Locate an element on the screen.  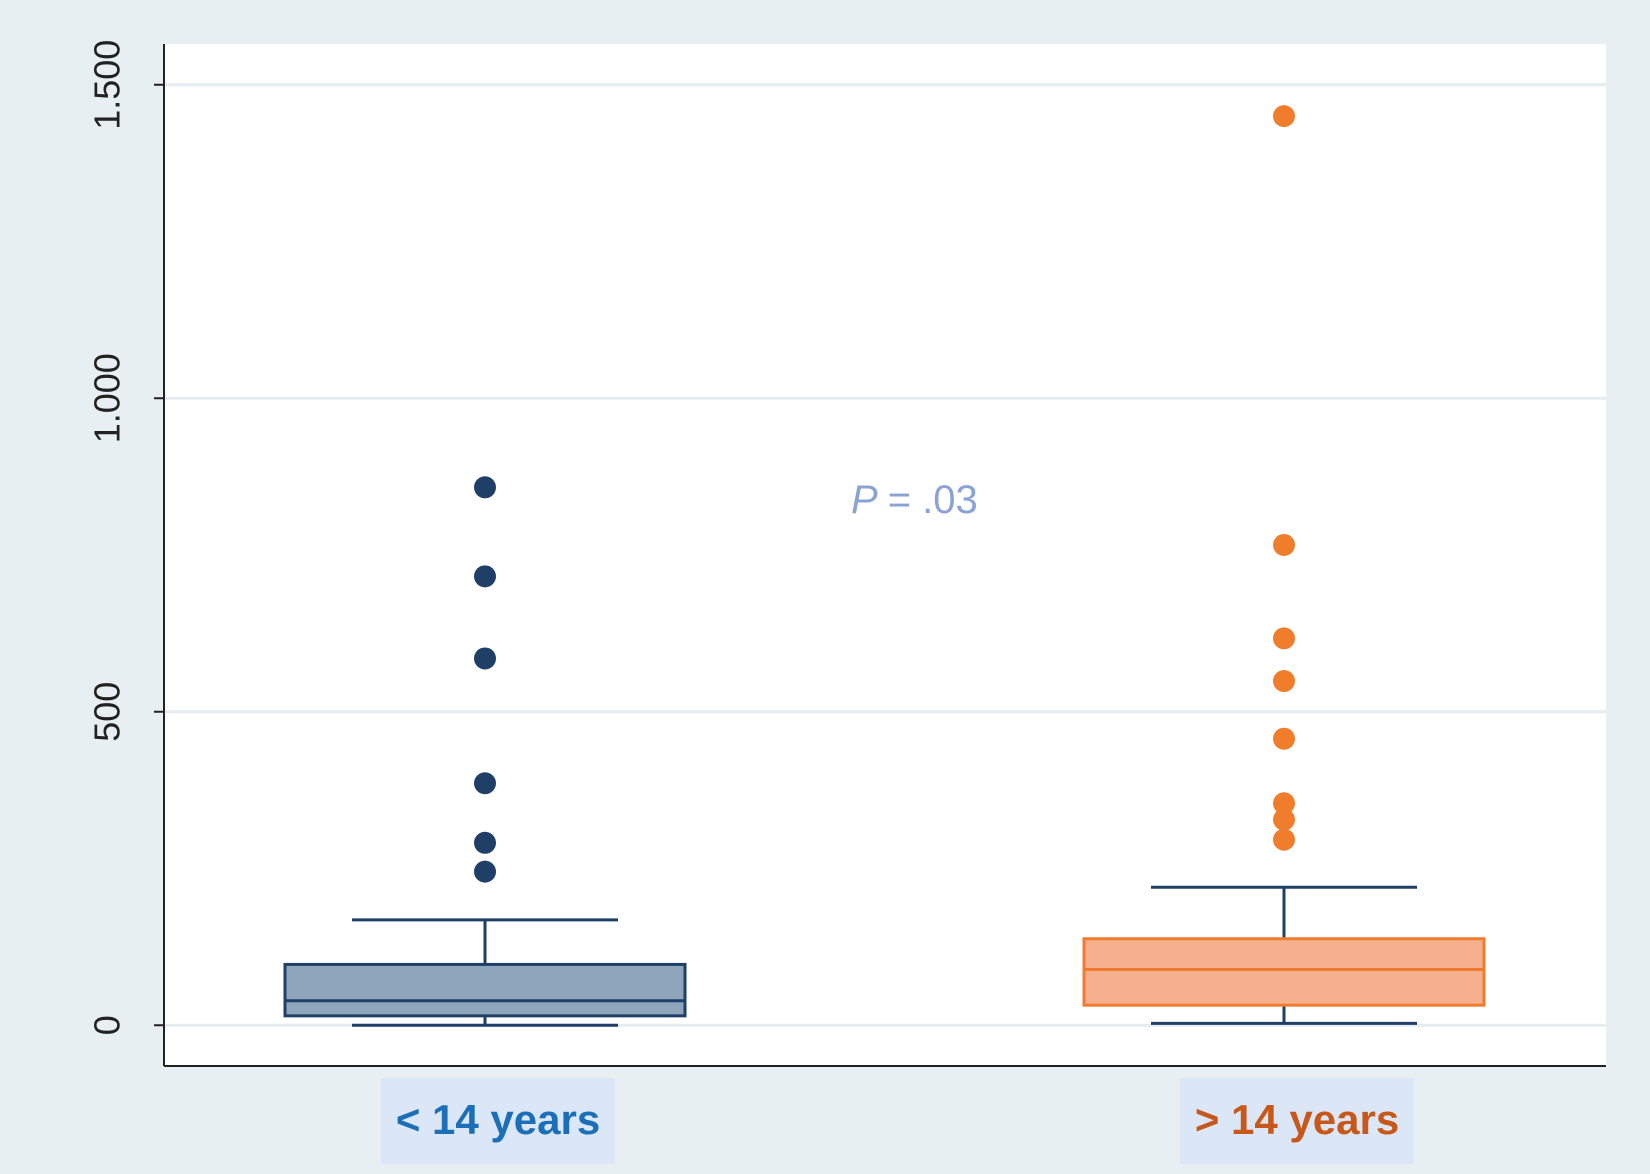
annotation-value: = .03 is located at coordinates (933, 500).